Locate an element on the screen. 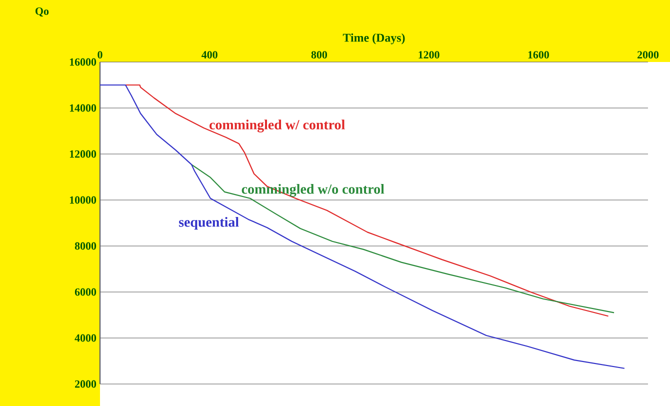 The width and height of the screenshot is (670, 406). y-axis-title: Qo is located at coordinates (42, 12).